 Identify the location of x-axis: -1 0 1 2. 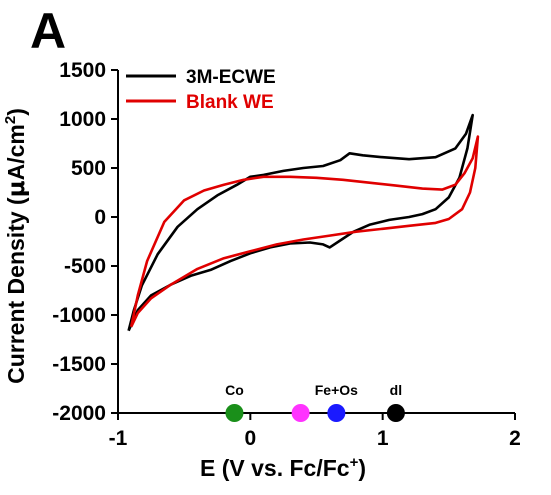
(315, 431).